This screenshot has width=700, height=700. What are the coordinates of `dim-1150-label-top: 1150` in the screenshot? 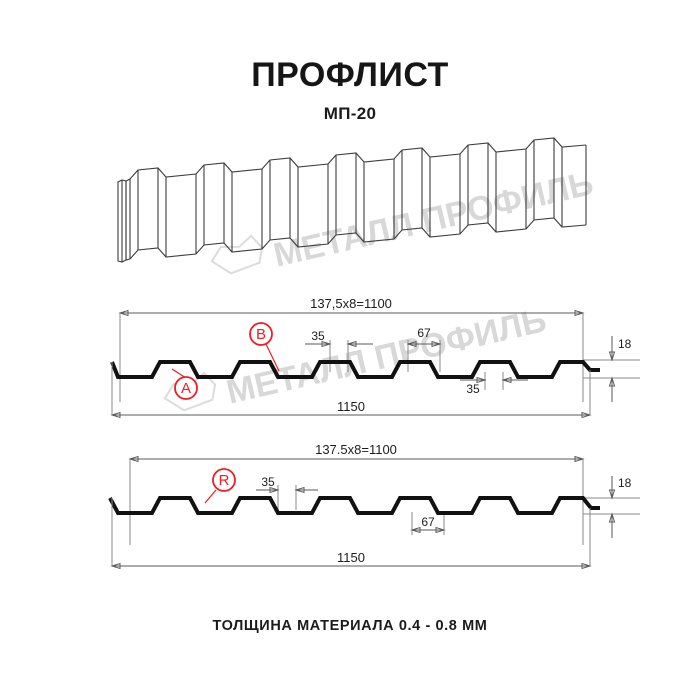 It's located at (351, 406).